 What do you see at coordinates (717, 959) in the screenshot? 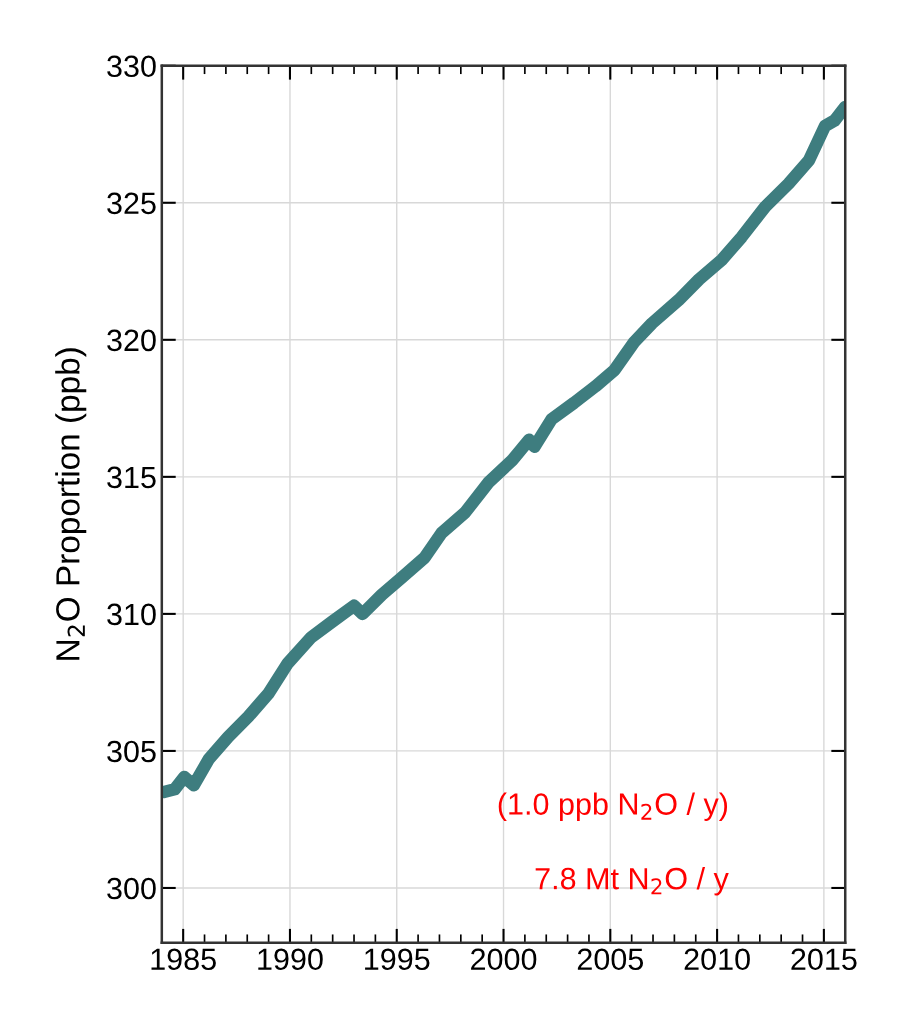
I see `x-tick-label: 2010` at bounding box center [717, 959].